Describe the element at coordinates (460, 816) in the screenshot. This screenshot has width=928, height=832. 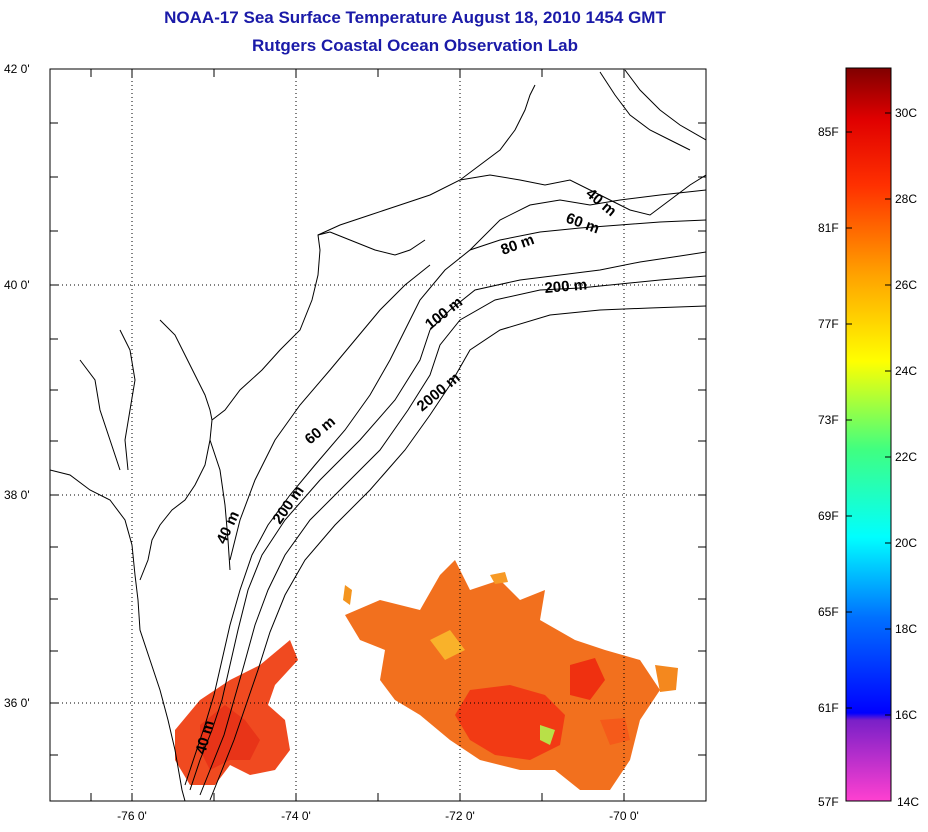
I see `lon-tick-label: -72 0'` at that location.